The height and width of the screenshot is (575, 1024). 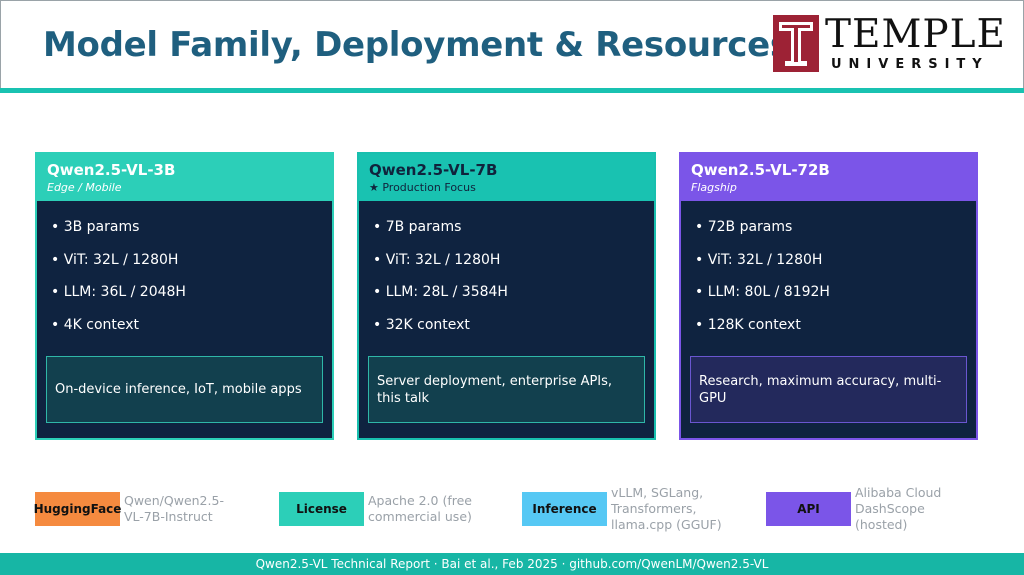 I want to click on card-model-name: Qwen2.5-VL-72B, so click(x=760, y=170).